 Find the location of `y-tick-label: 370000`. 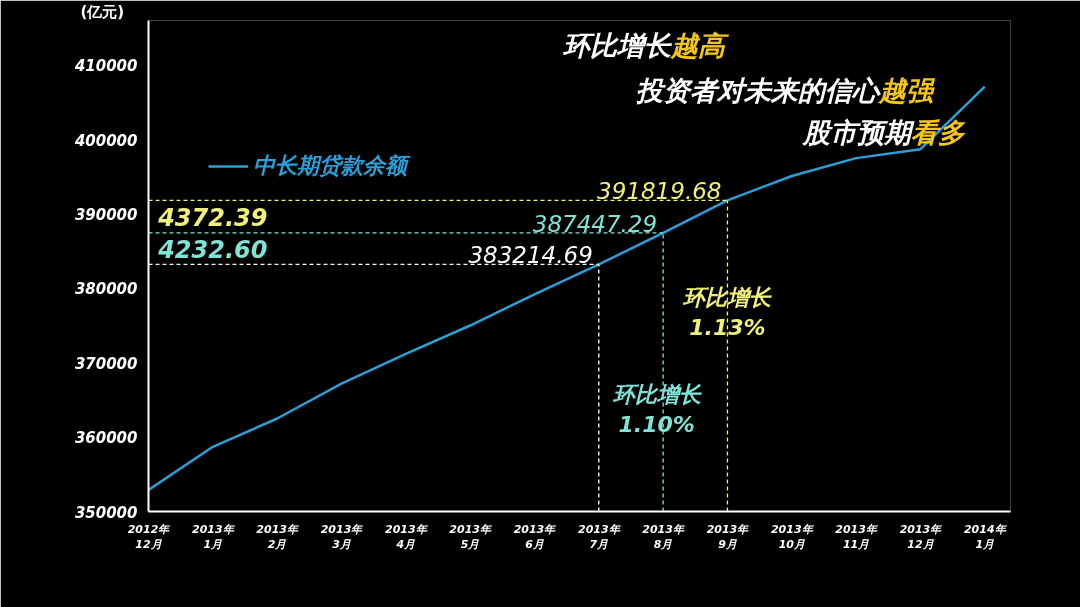

y-tick-label: 370000 is located at coordinates (106, 363).